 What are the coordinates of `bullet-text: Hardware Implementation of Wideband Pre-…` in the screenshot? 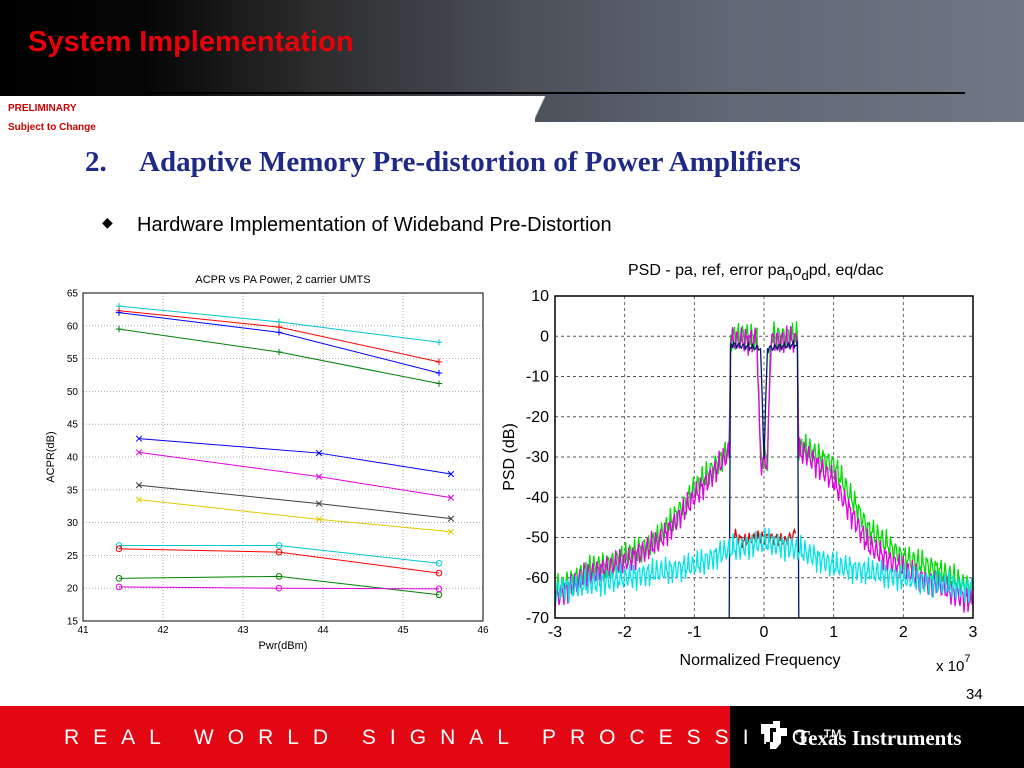 It's located at (374, 225).